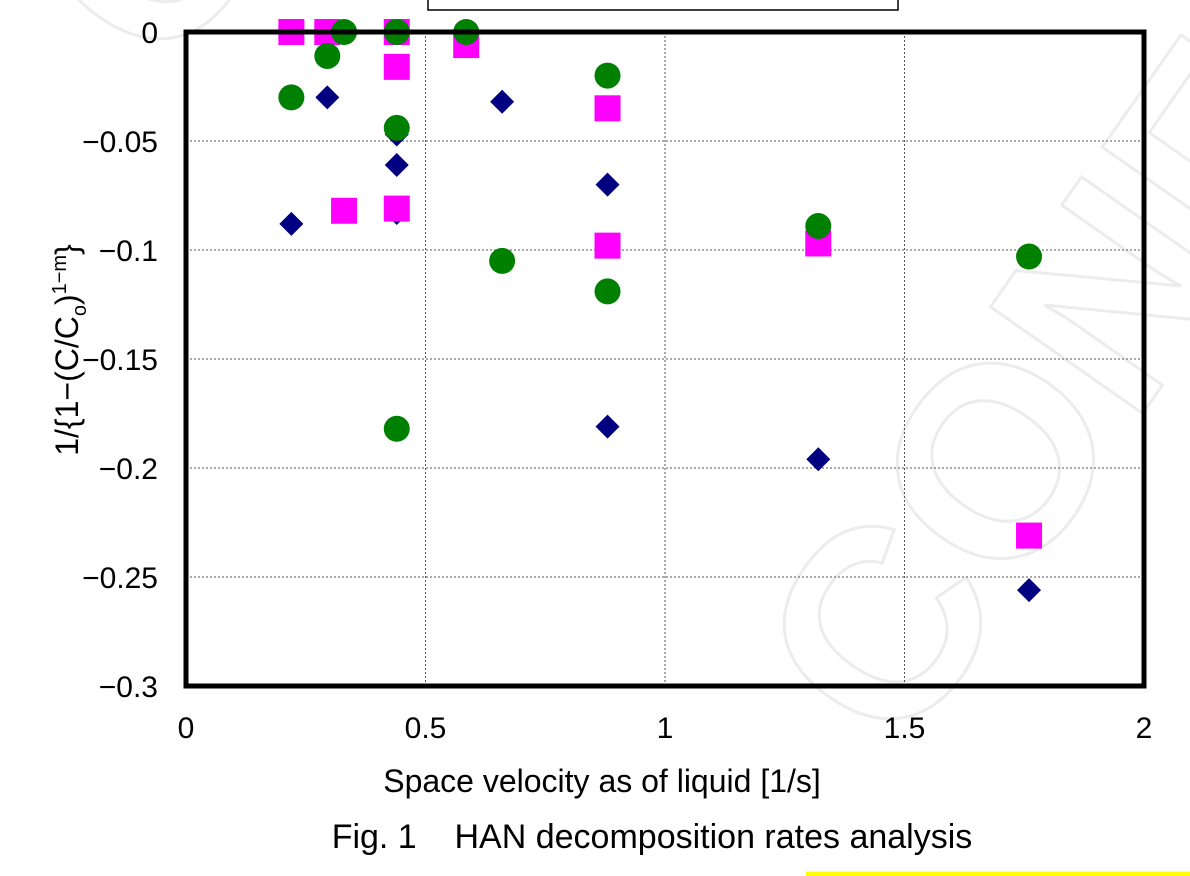 Image resolution: width=1190 pixels, height=876 pixels. What do you see at coordinates (60, 274) in the screenshot?
I see `y-axis-title-sup: 1−m` at bounding box center [60, 274].